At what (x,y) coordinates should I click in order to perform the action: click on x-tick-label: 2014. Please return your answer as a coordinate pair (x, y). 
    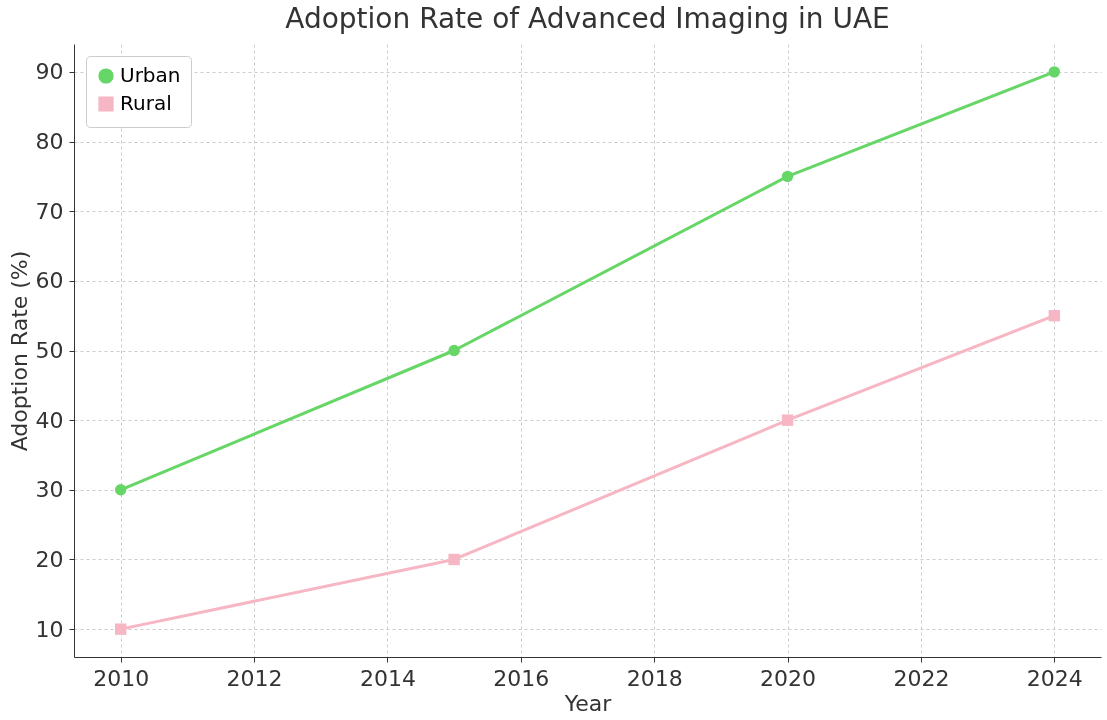
    Looking at the image, I should click on (387, 678).